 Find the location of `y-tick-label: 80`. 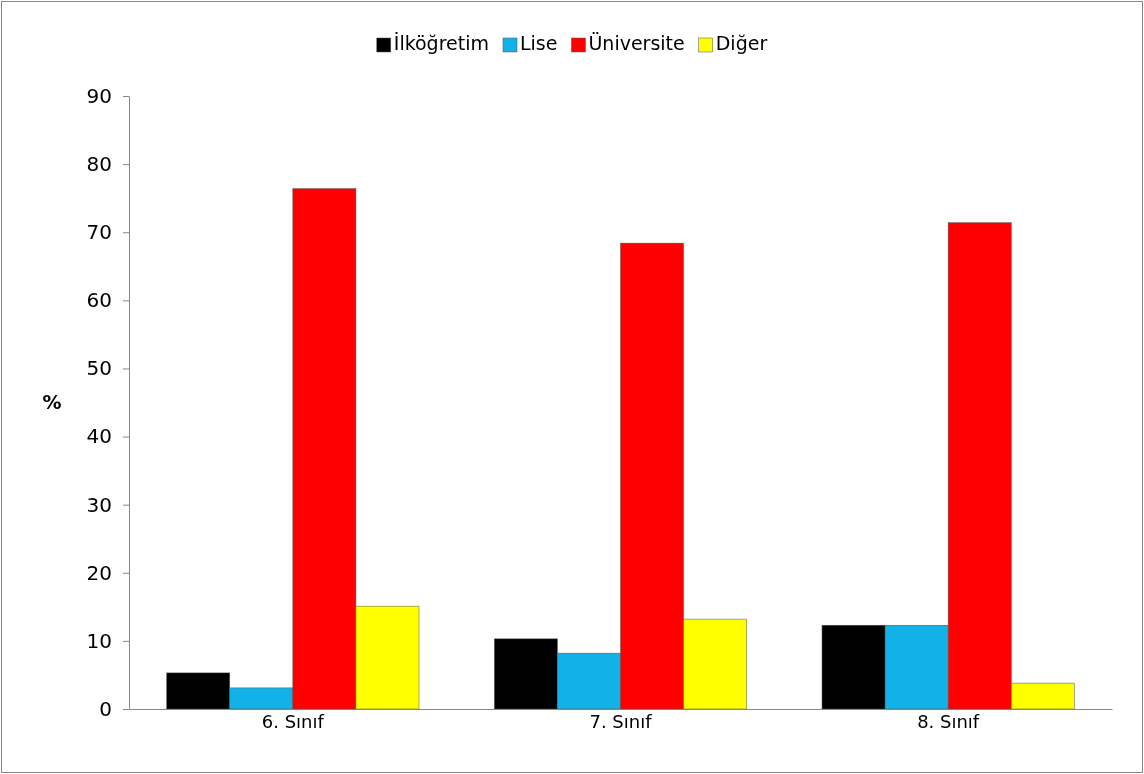

y-tick-label: 80 is located at coordinates (99, 164).